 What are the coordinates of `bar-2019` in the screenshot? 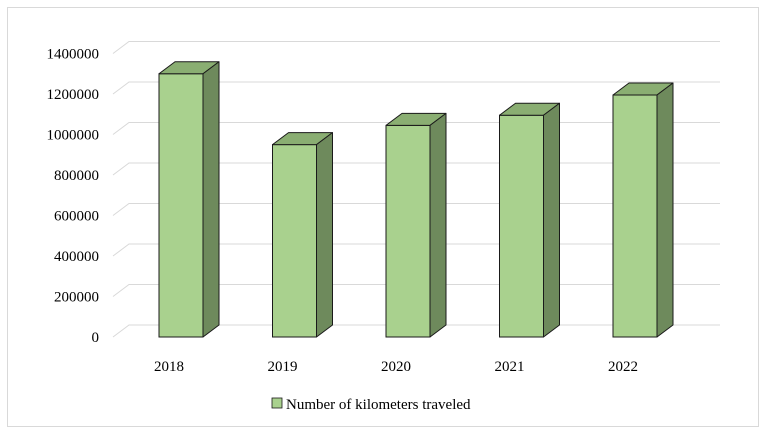 It's located at (302, 235).